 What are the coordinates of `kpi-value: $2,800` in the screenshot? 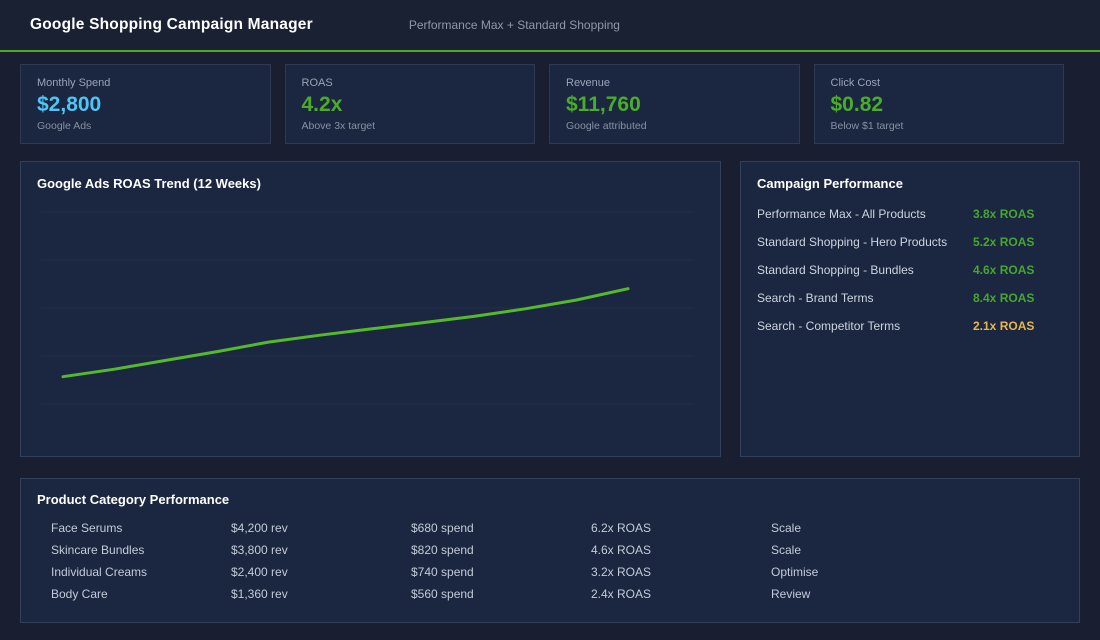 It's located at (69, 104).